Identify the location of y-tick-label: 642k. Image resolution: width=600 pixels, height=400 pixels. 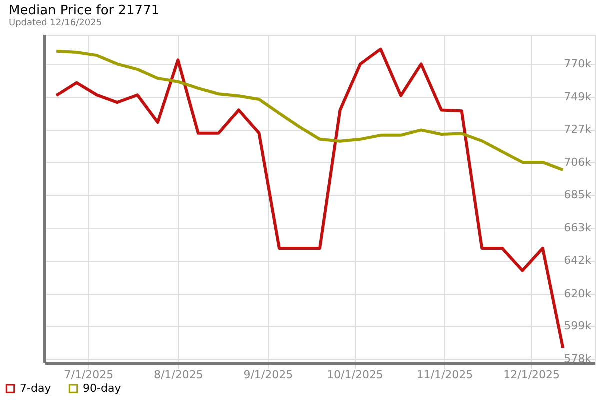
(578, 261).